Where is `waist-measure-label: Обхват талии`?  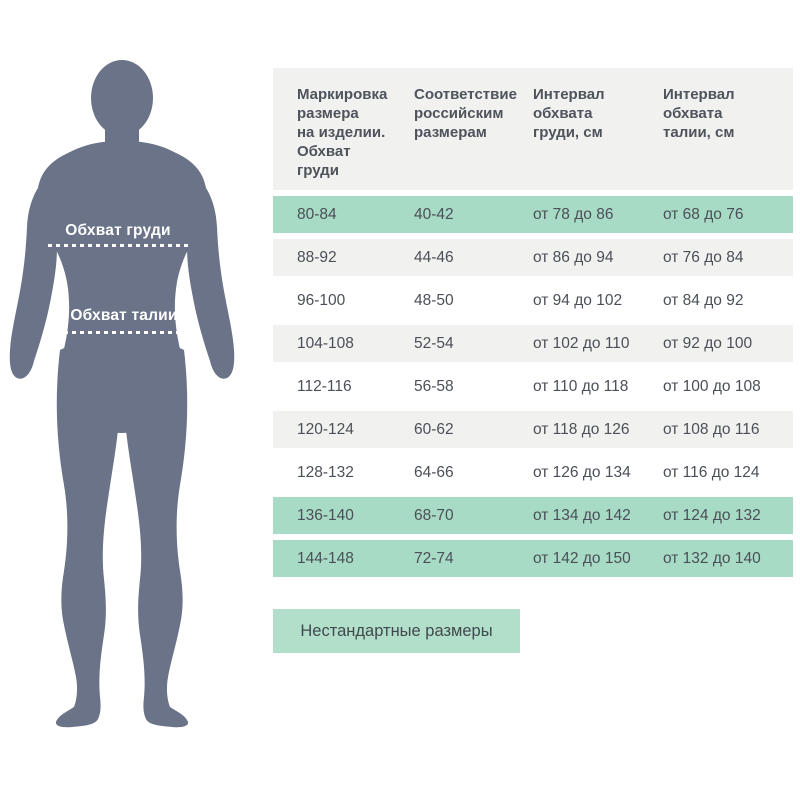
waist-measure-label: Обхват талии is located at coordinates (124, 315).